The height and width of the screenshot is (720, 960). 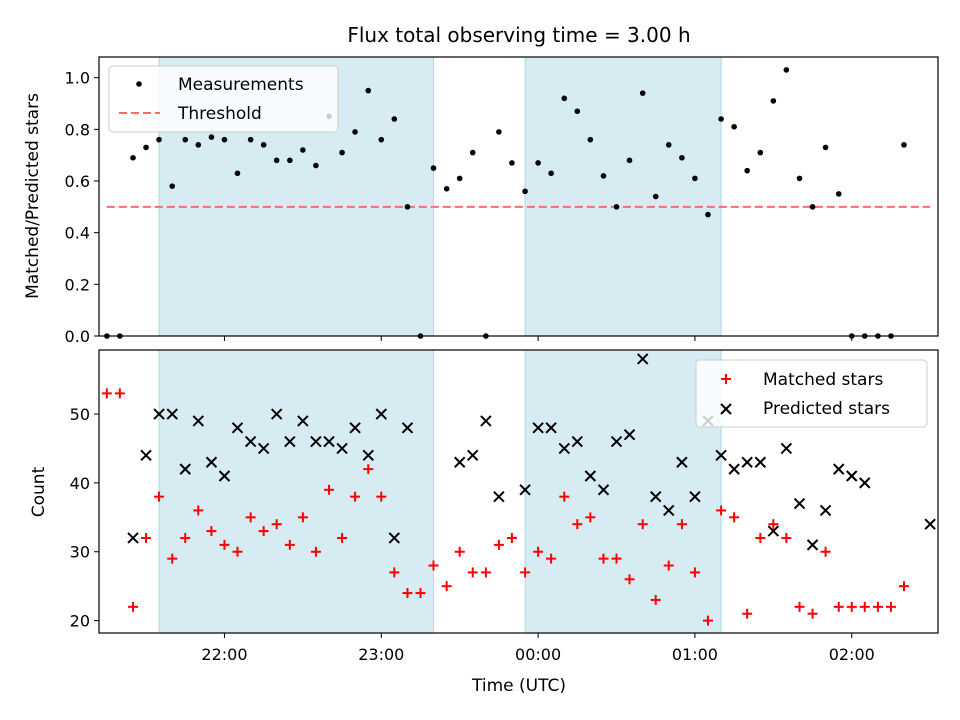 What do you see at coordinates (726, 379) in the screenshot?
I see `legend-matched-glyph` at bounding box center [726, 379].